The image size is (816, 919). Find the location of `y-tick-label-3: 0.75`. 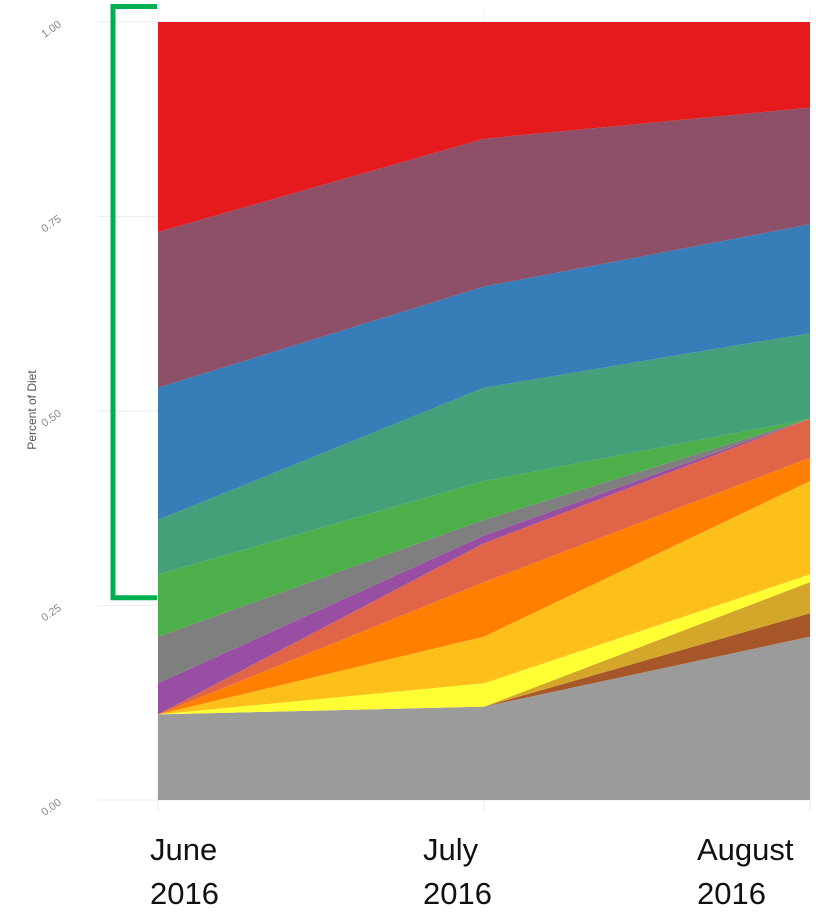

y-tick-label-3: 0.75 is located at coordinates (51, 224).